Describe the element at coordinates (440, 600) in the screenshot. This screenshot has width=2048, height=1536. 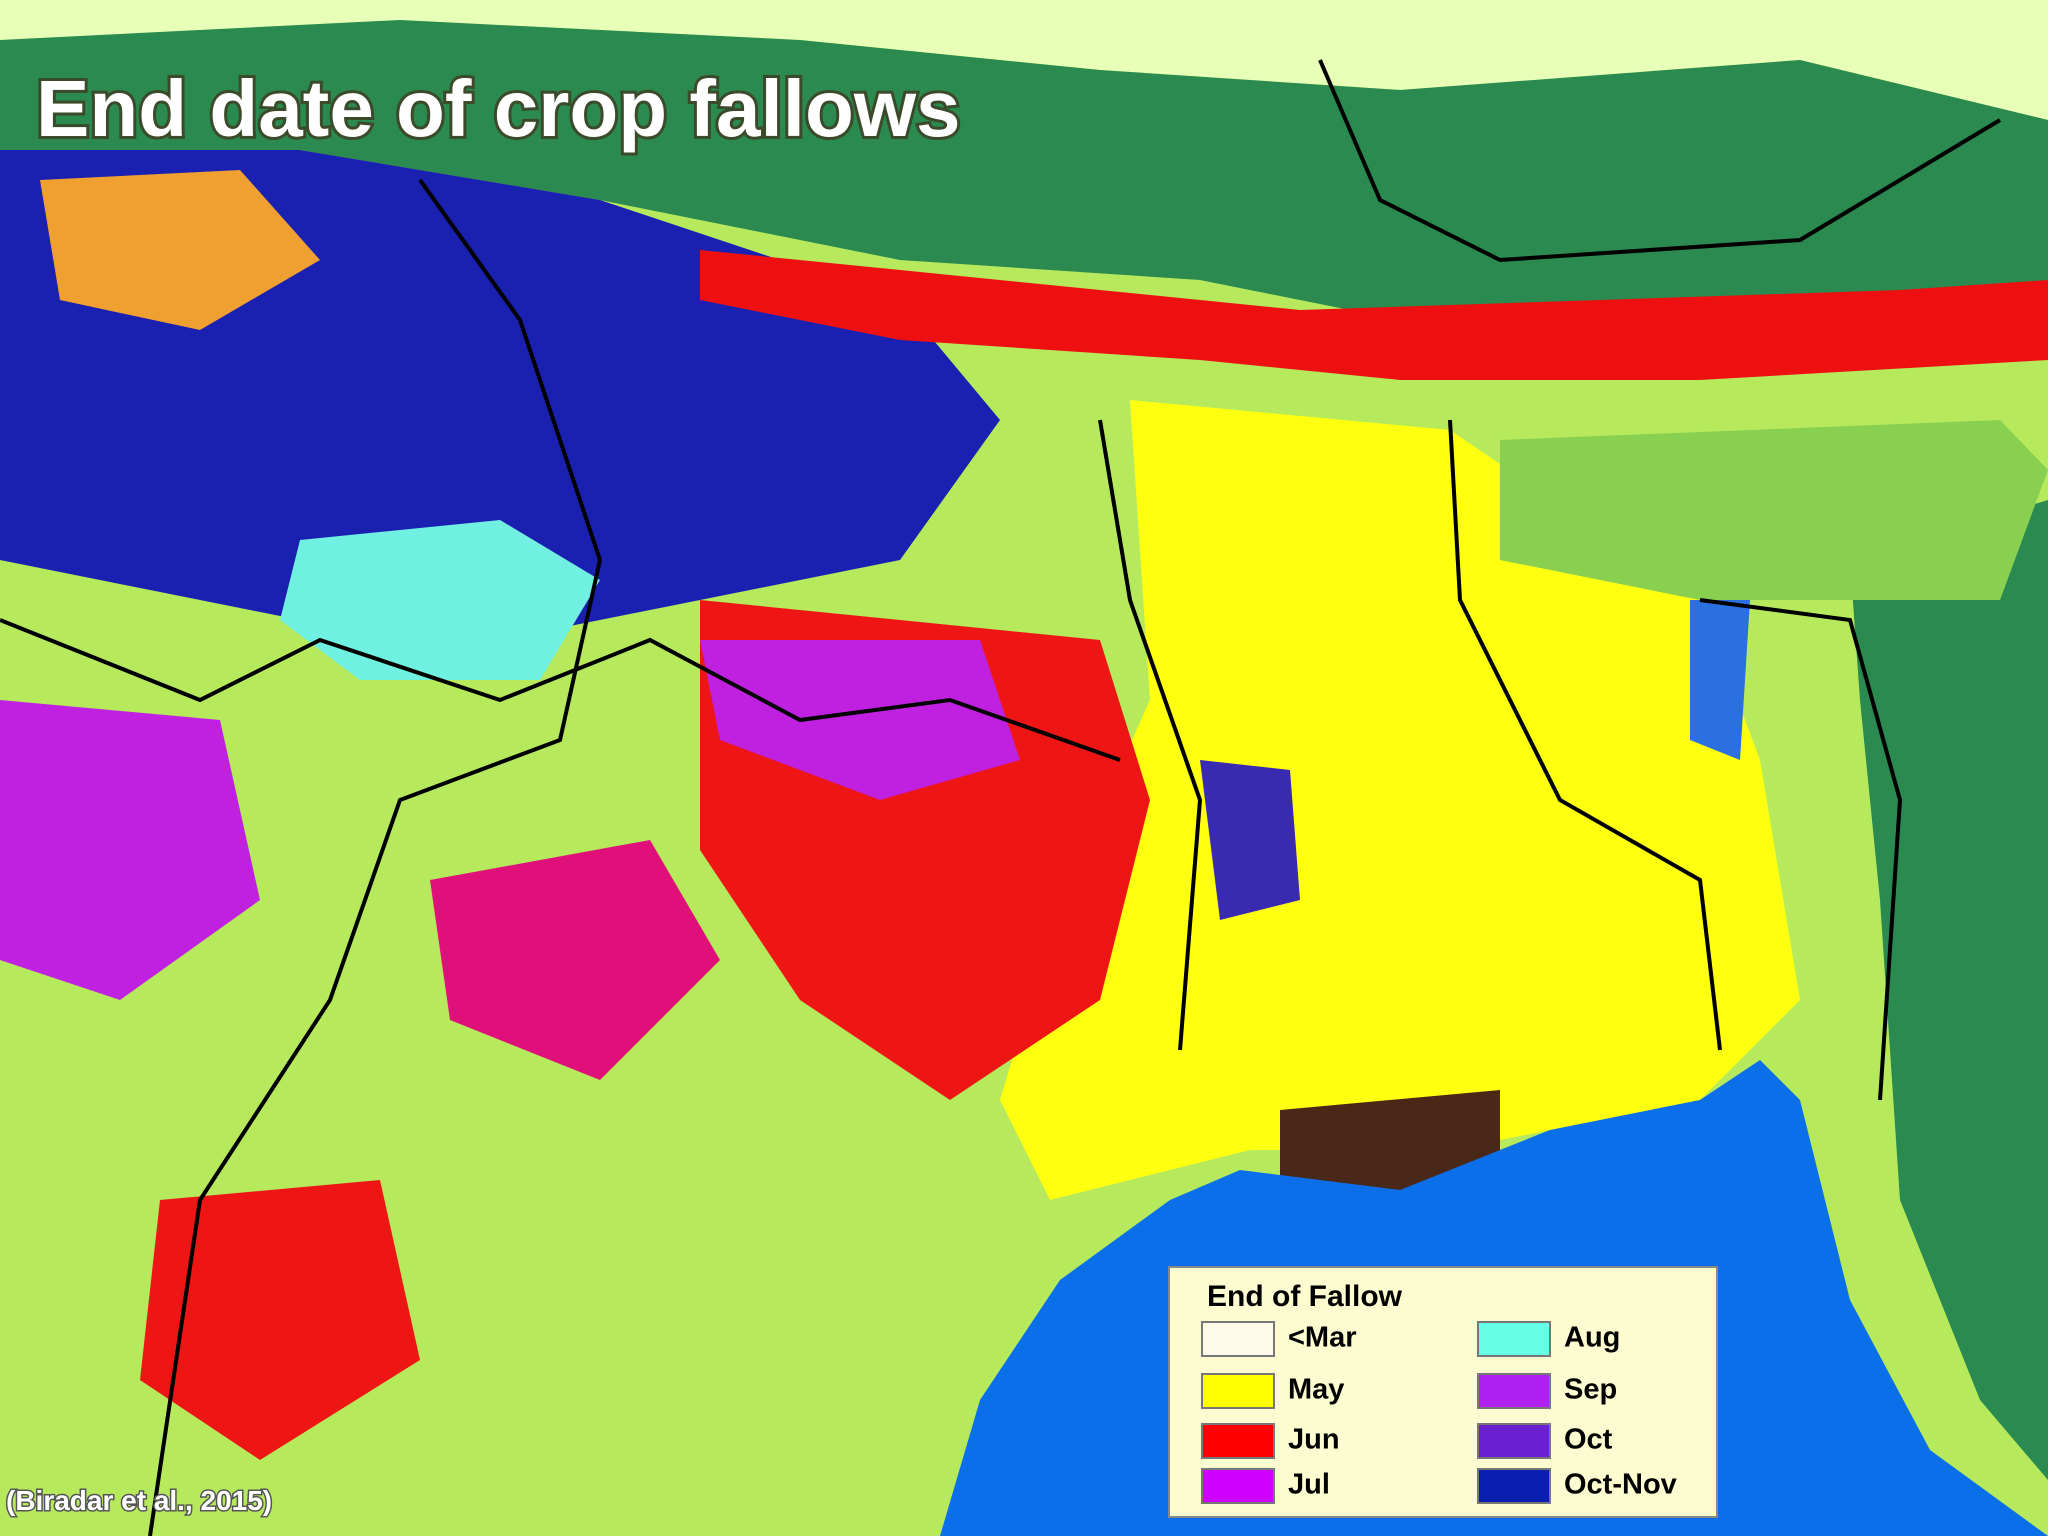
I see `region-cyan` at that location.